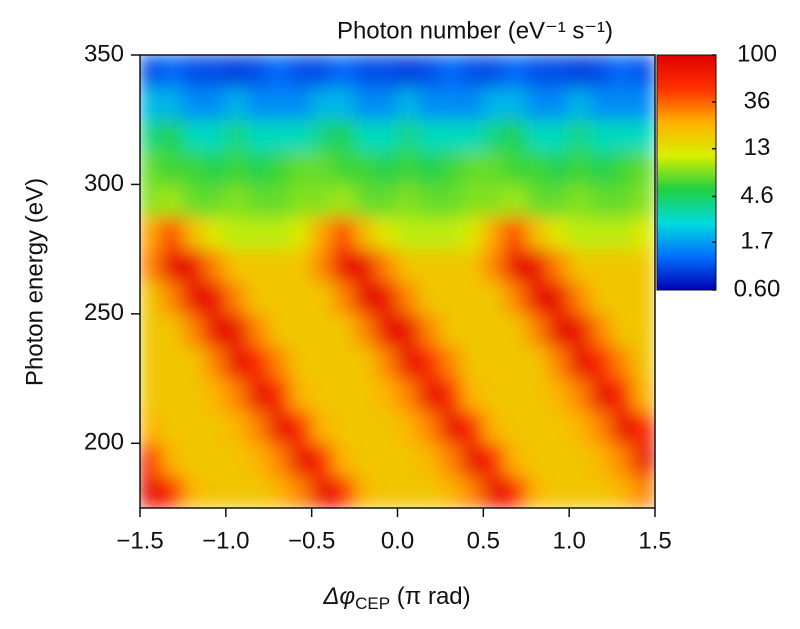  I want to click on x-tick-label: −1.0, so click(225, 540).